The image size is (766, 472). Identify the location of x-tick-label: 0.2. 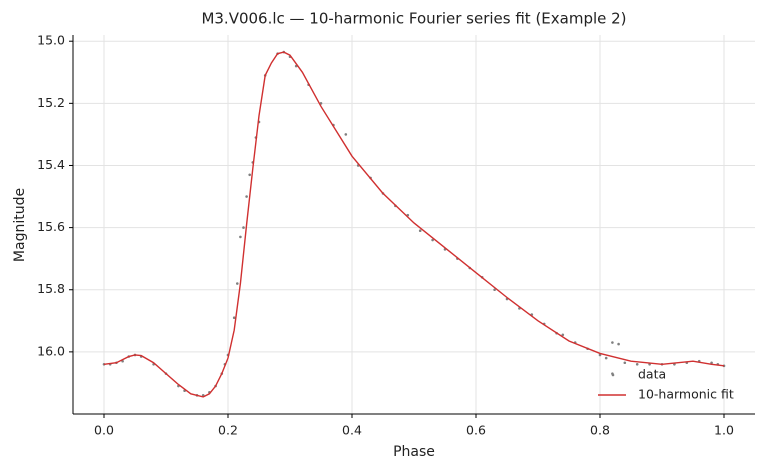
(228, 430).